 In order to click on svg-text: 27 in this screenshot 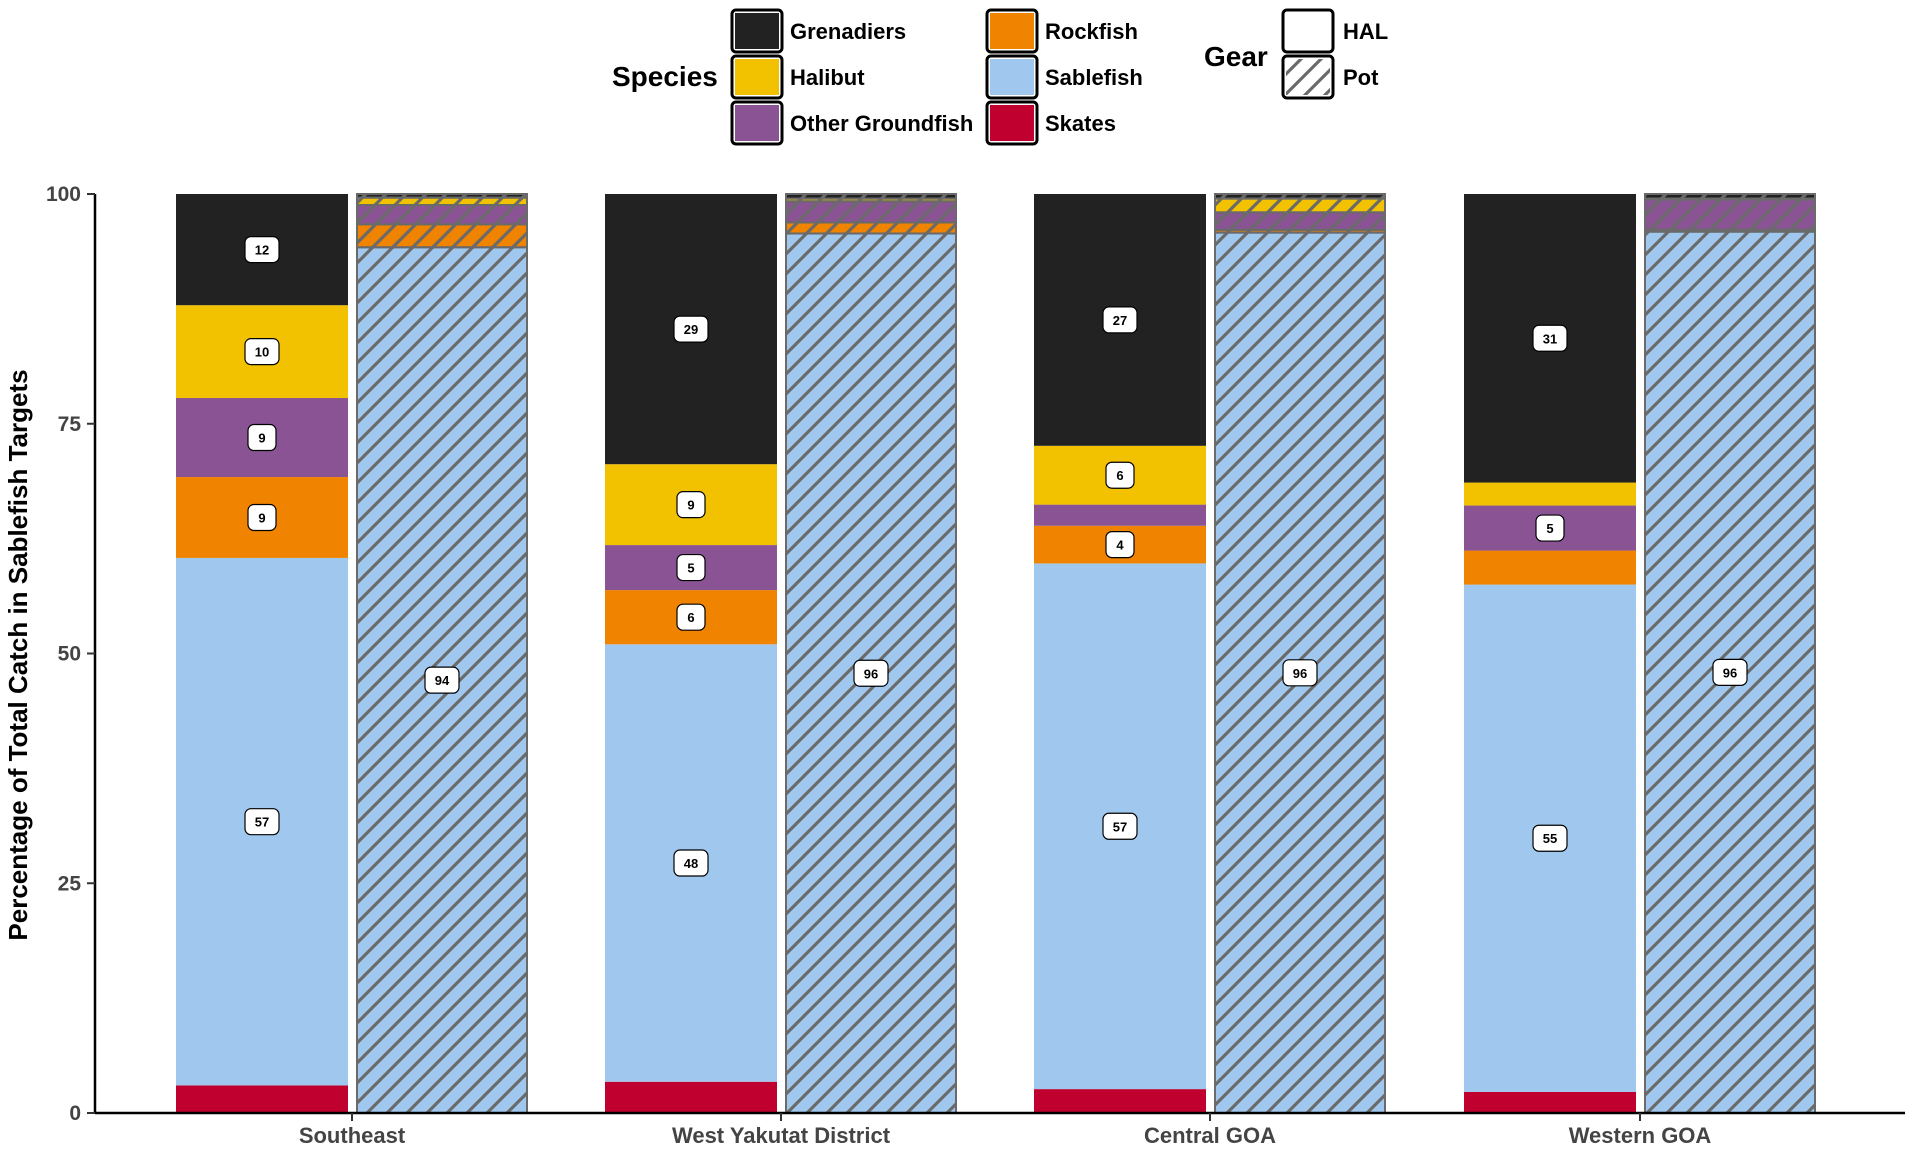, I will do `click(1120, 320)`.